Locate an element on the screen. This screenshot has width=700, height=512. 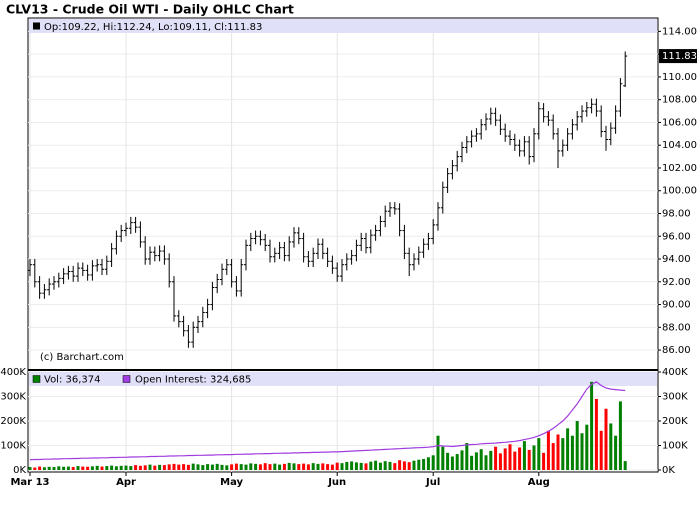
legend-swatch is located at coordinates (126, 379).